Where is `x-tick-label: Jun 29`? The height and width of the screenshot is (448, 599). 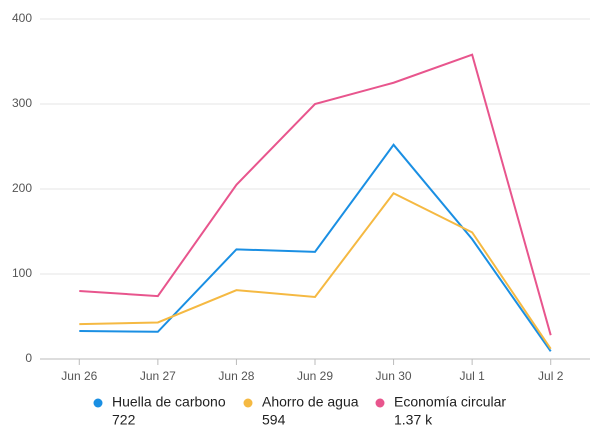
x-tick-label: Jun 29 is located at coordinates (315, 376).